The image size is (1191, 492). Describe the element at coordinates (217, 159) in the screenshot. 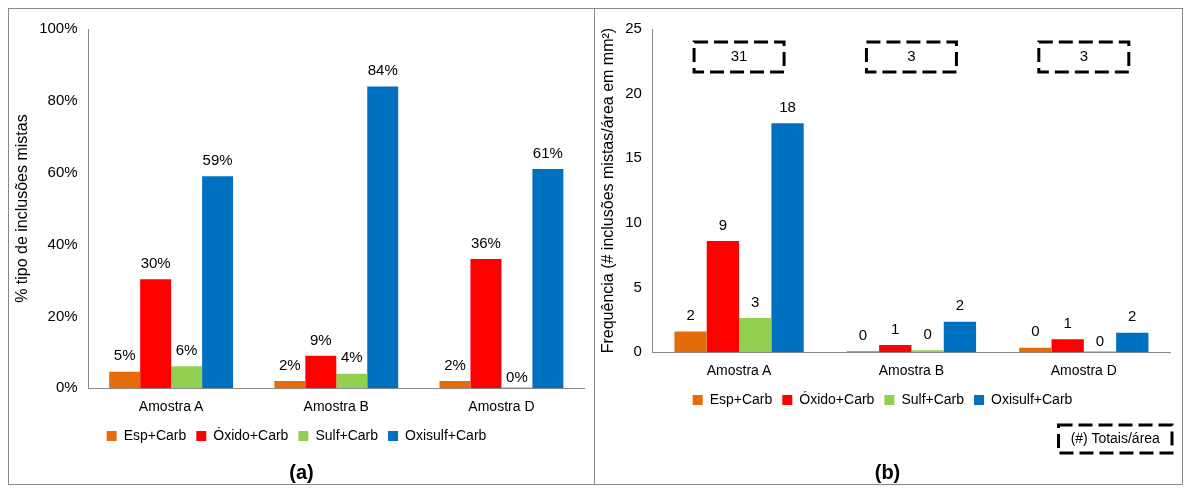

I see `data-label: 59%` at that location.